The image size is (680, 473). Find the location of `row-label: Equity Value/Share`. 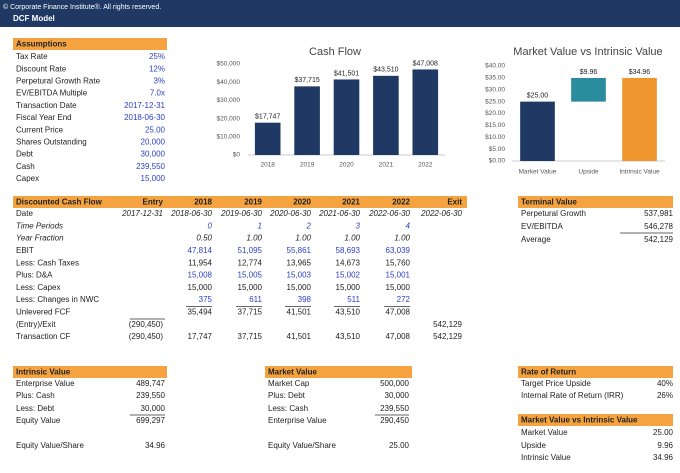

row-label: Equity Value/Share is located at coordinates (302, 445).